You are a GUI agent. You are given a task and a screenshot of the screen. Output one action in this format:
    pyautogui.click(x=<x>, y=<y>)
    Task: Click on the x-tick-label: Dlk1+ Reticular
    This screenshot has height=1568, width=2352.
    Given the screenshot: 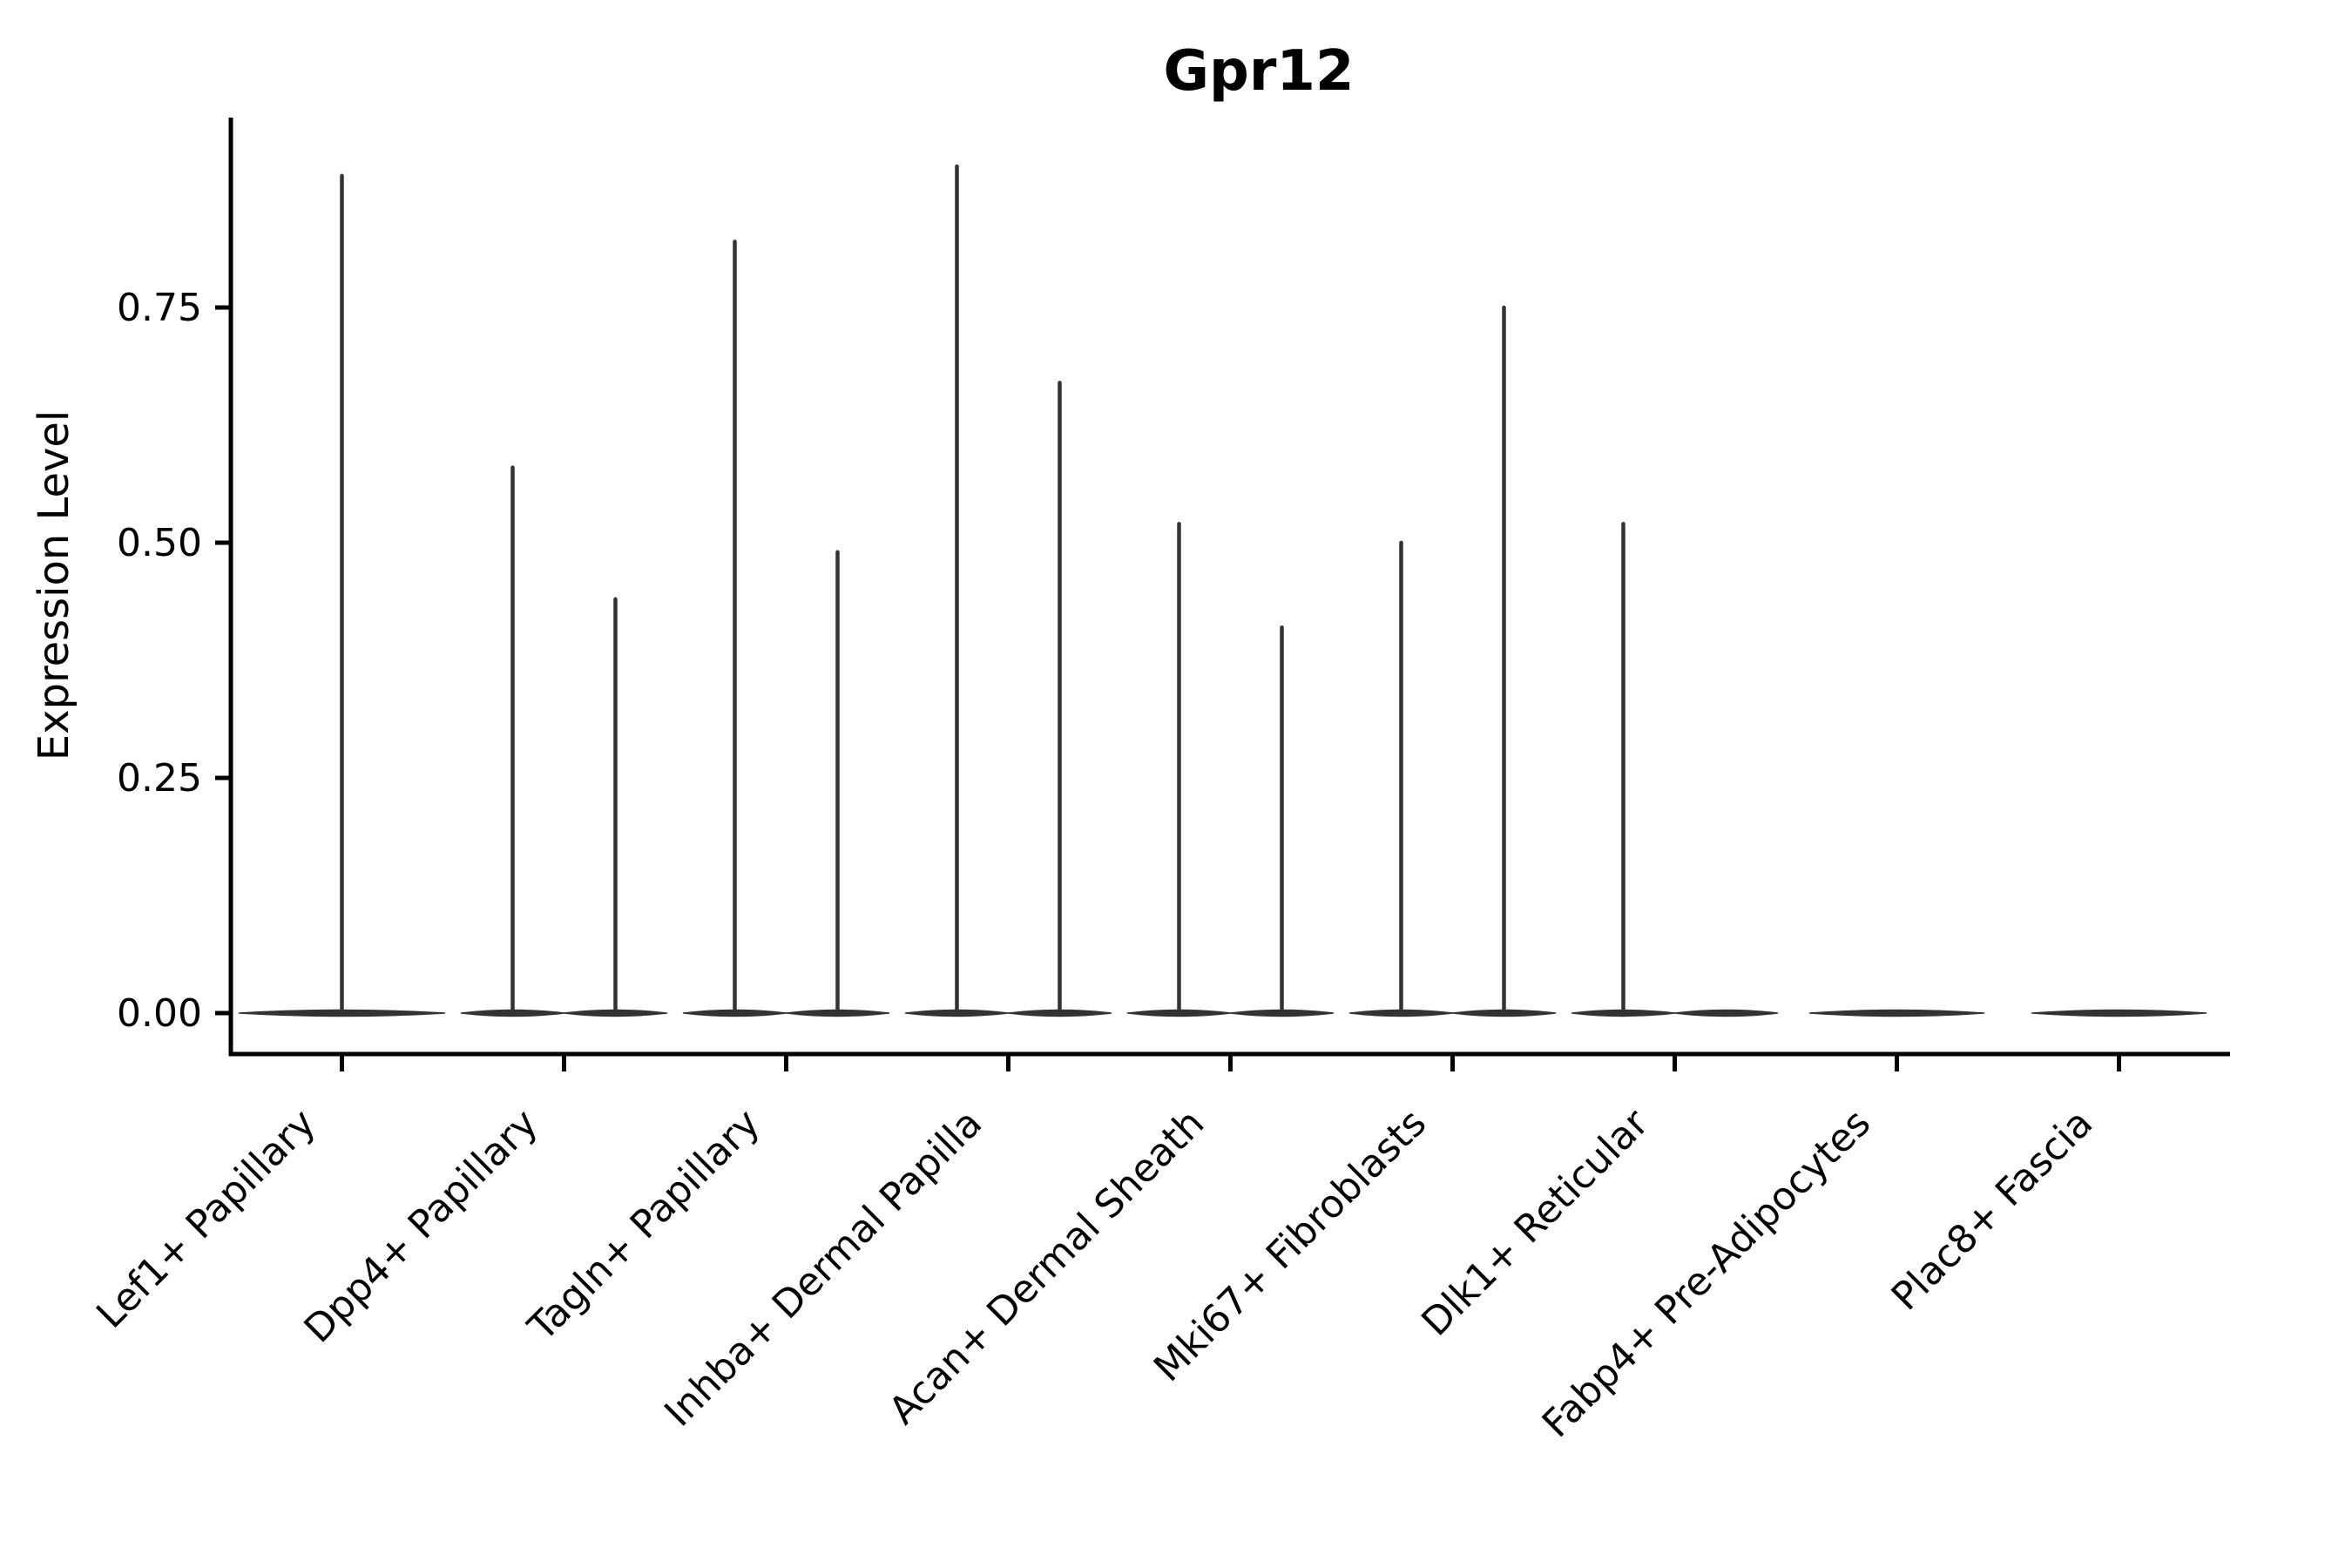 What is the action you would take?
    pyautogui.click(x=1536, y=1222)
    